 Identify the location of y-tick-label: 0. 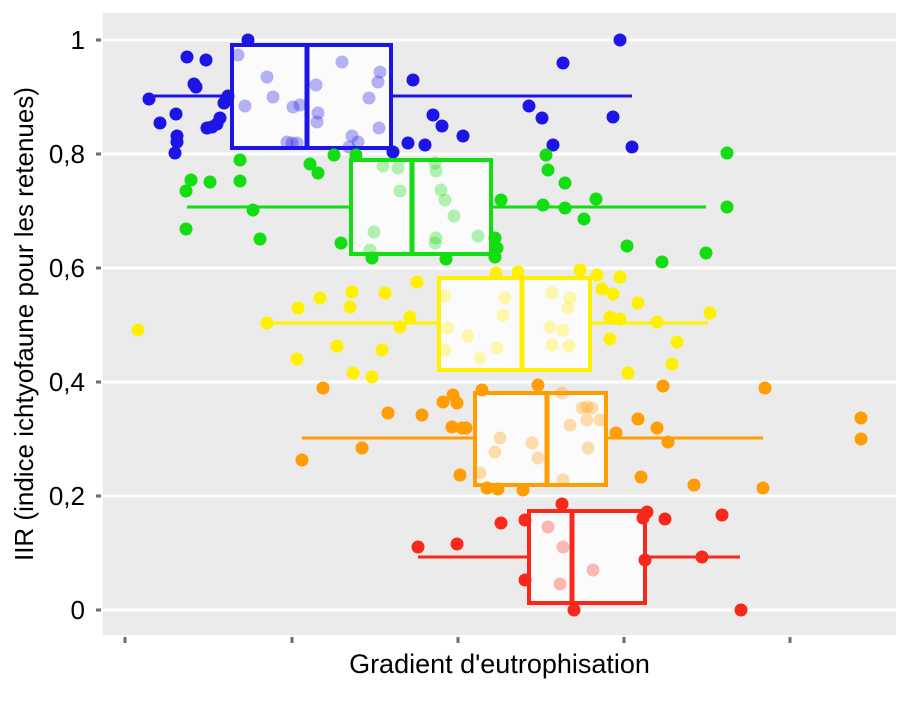
(77, 609).